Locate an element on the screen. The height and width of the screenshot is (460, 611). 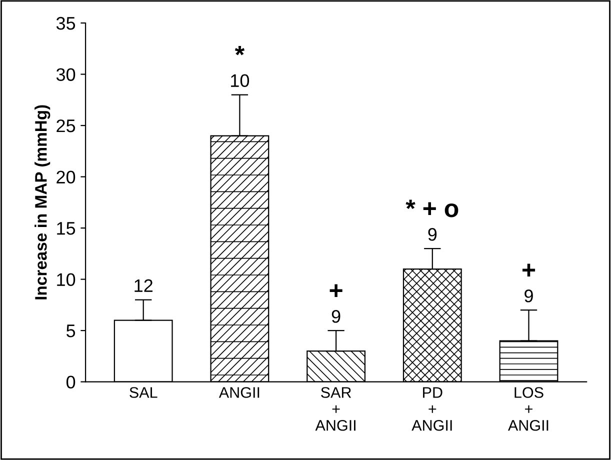
y-tick-label: 10 is located at coordinates (66, 279).